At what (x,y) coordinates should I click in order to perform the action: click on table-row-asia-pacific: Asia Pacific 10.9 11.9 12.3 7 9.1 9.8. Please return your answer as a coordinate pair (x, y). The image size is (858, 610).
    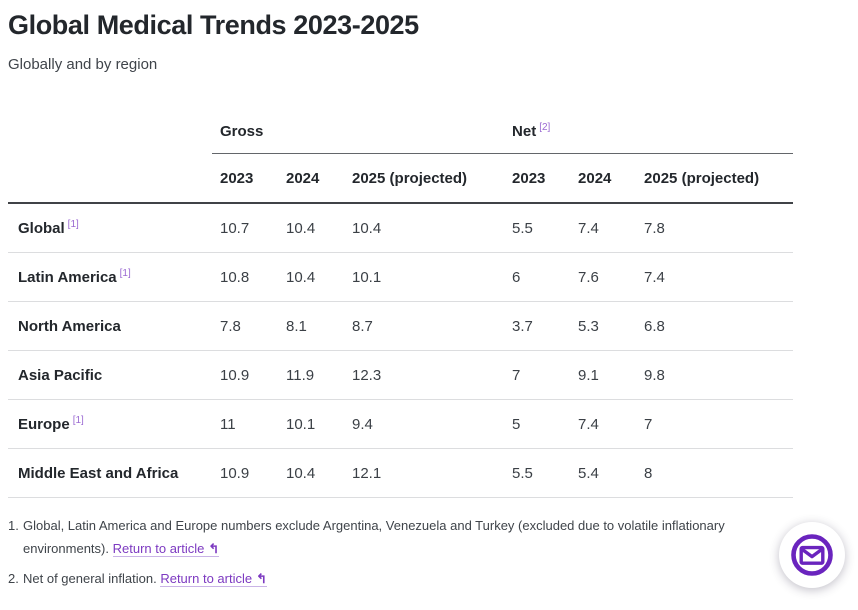
    Looking at the image, I should click on (401, 375).